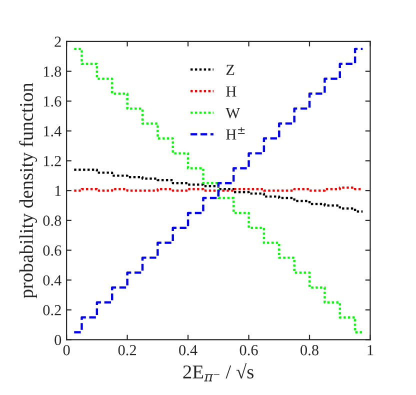 The height and width of the screenshot is (395, 416). Describe the element at coordinates (28, 190) in the screenshot. I see `y-axis-title: probability density function` at that location.